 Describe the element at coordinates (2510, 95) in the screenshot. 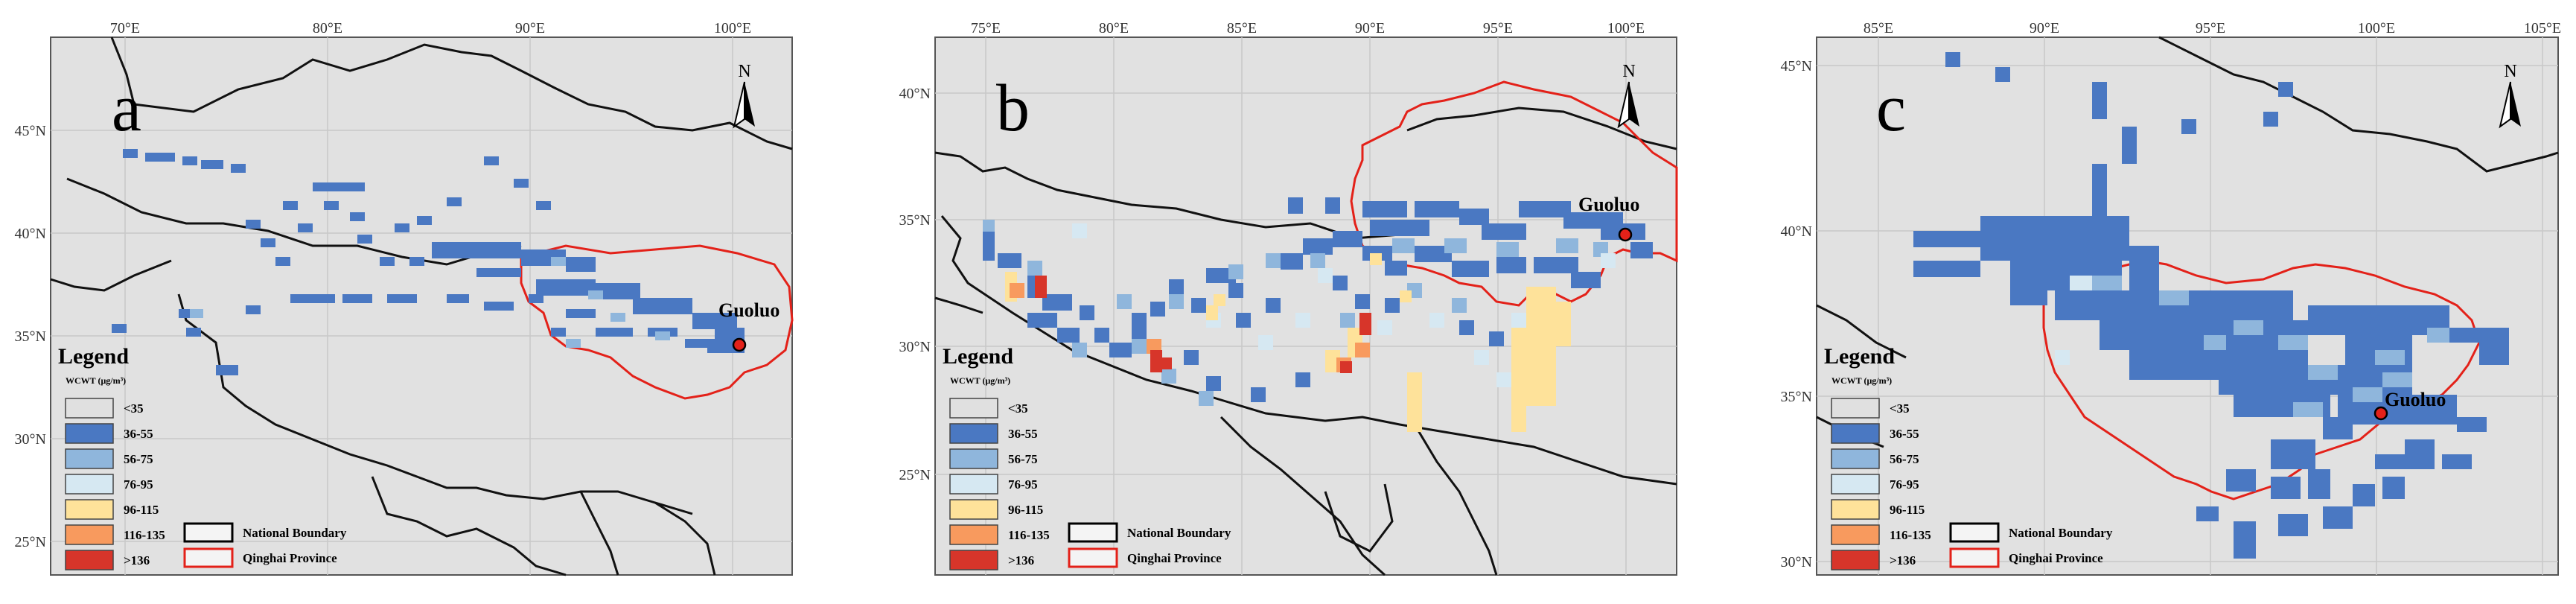

I see `panel-c-north-arrow-icon: N` at that location.